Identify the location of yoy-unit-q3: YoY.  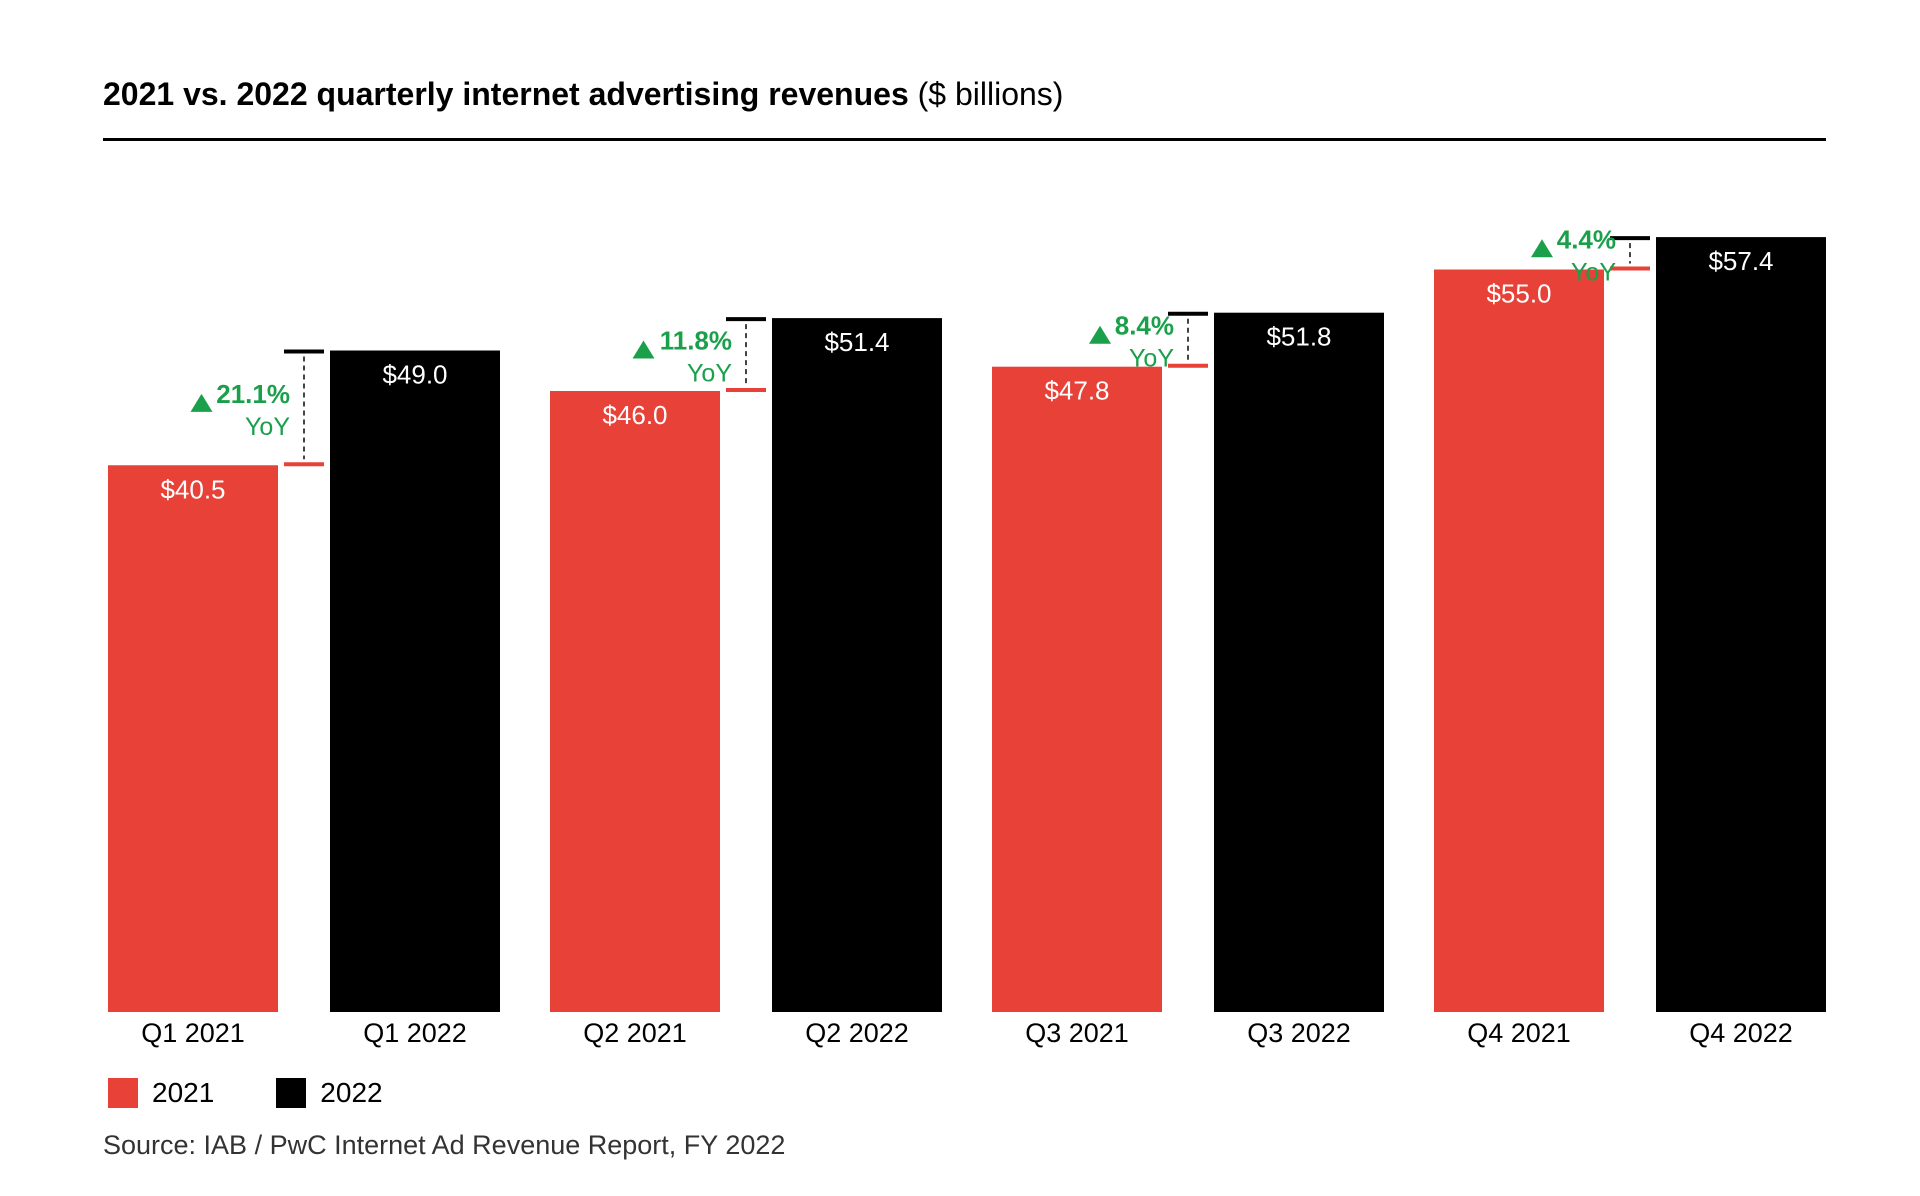
(1151, 359).